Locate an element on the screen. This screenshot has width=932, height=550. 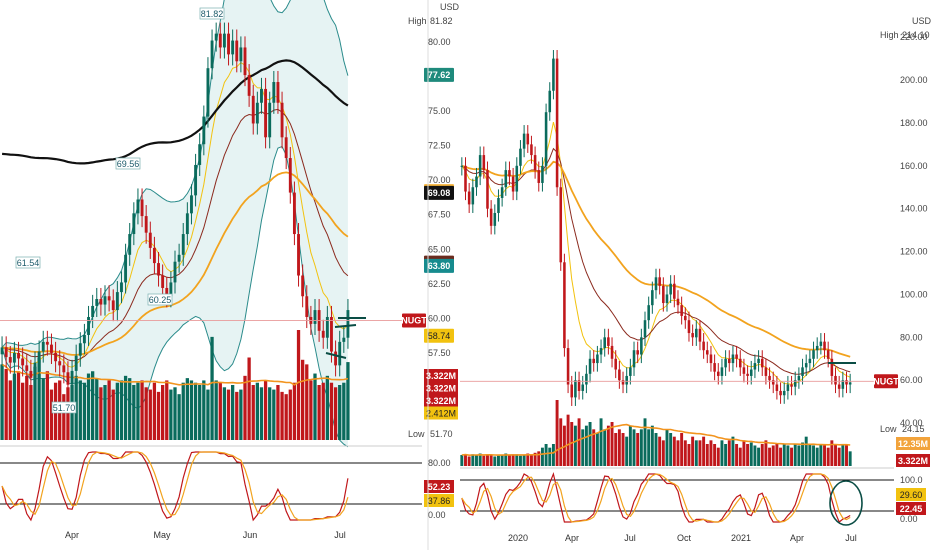
annotation-label: 51.70 is located at coordinates (64, 408).